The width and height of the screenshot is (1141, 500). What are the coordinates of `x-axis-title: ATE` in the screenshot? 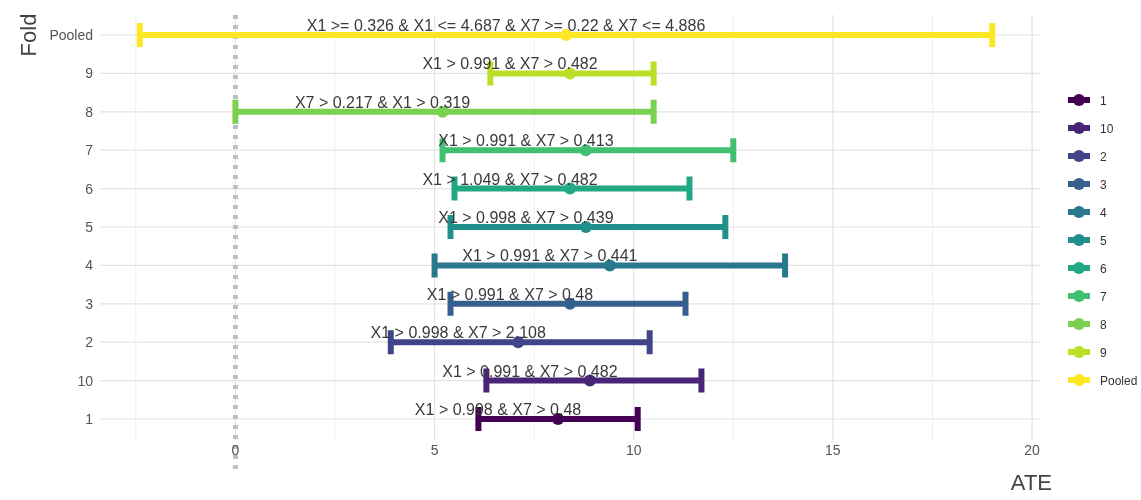 It's located at (1031, 482).